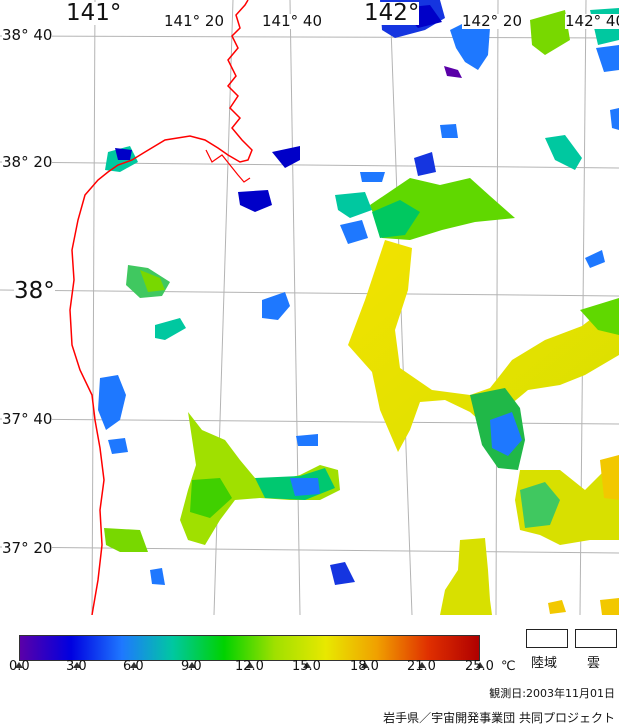  I want to click on temperature-colorbar, so click(249, 648).